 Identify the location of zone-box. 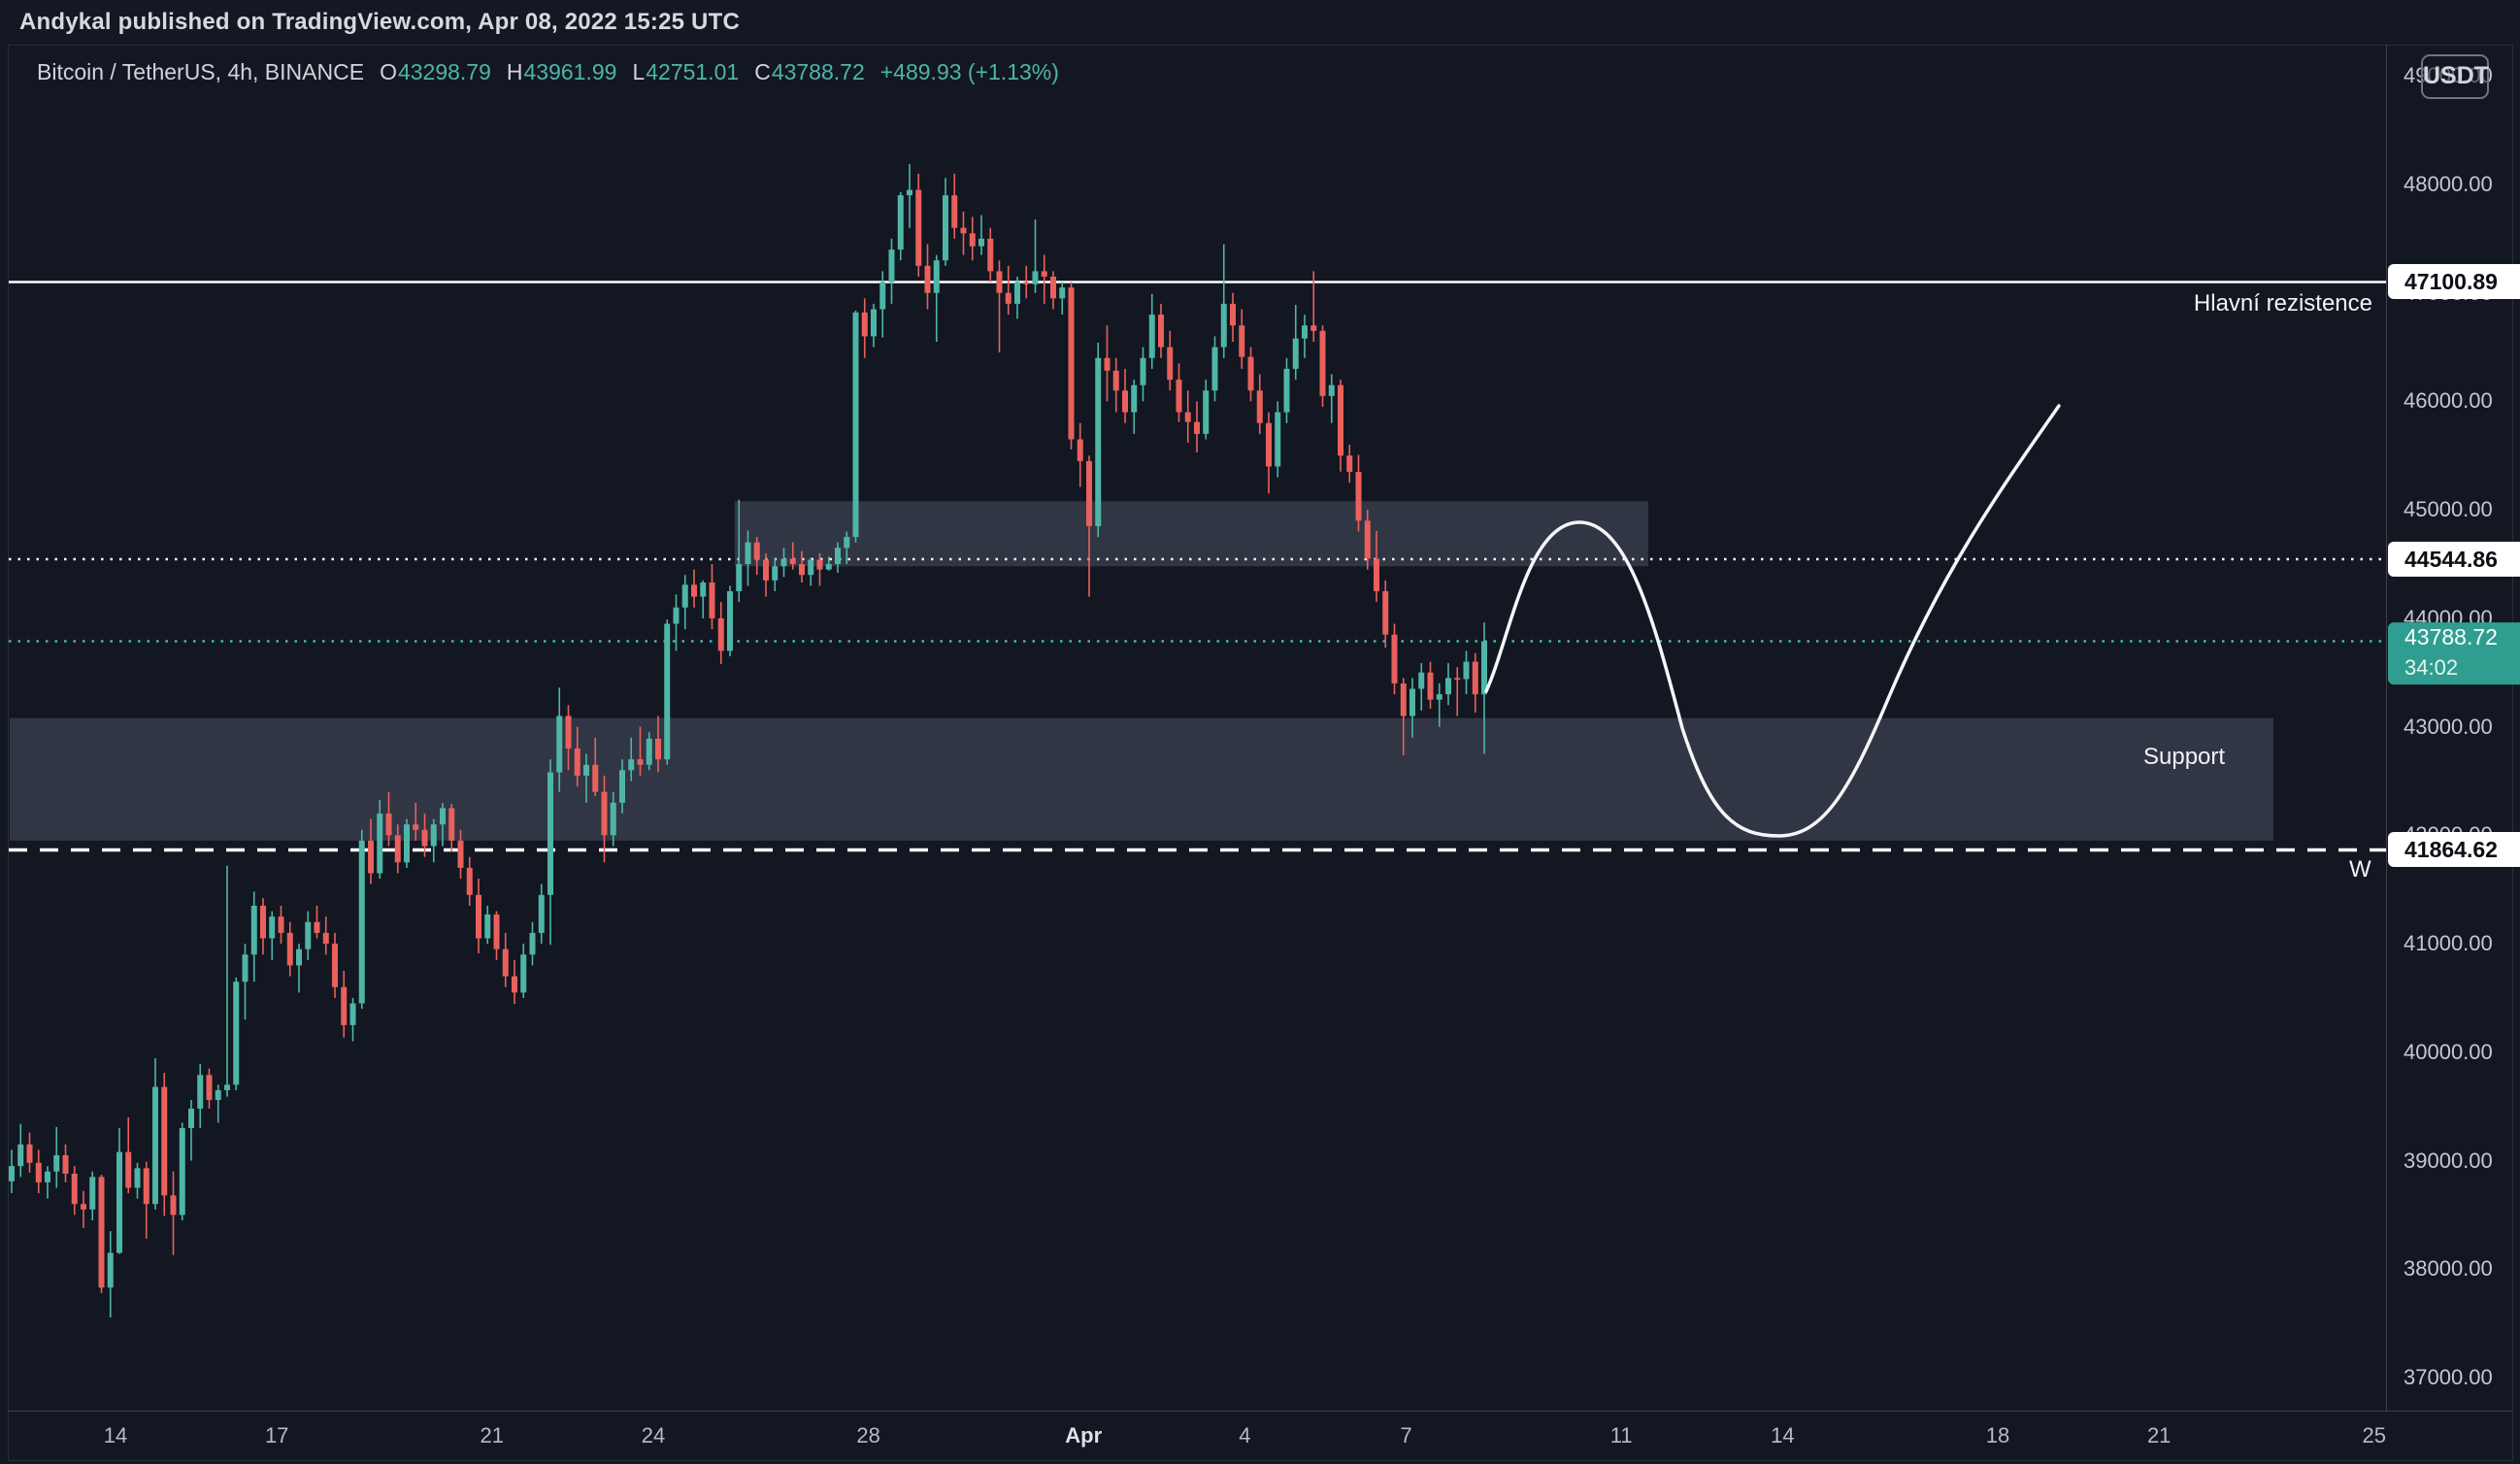
(1191, 534).